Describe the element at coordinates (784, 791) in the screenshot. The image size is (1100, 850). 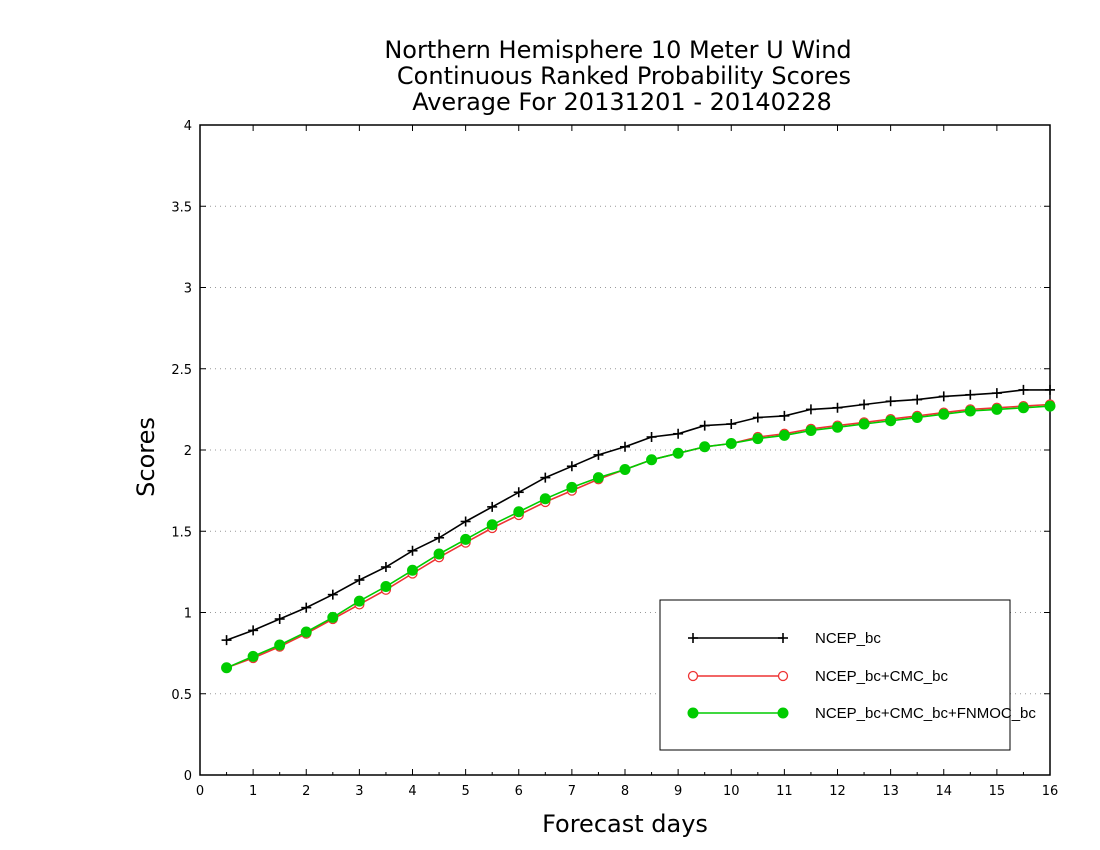
I see `x-tick-label: 11` at that location.